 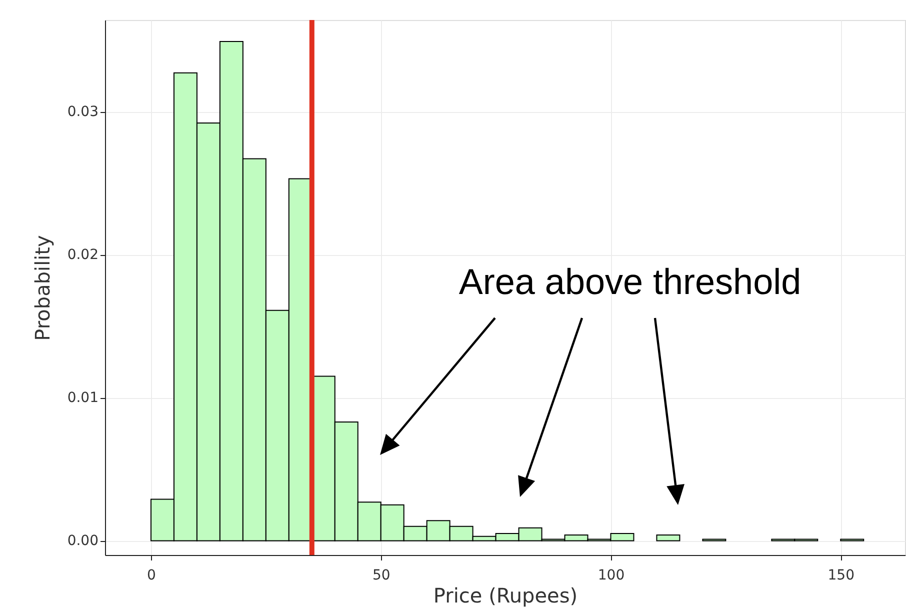 I want to click on x-tick-label: 50, so click(x=381, y=576).